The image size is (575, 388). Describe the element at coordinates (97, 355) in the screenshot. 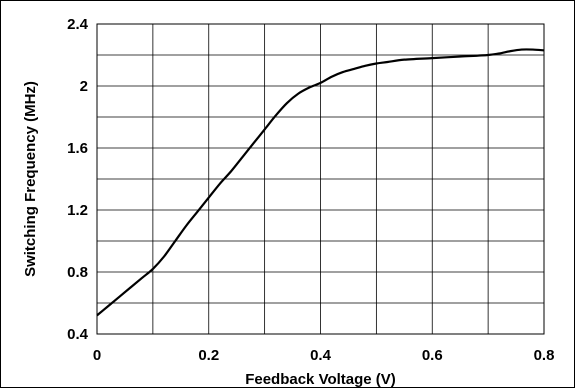

I see `x-tick-label: 0` at that location.